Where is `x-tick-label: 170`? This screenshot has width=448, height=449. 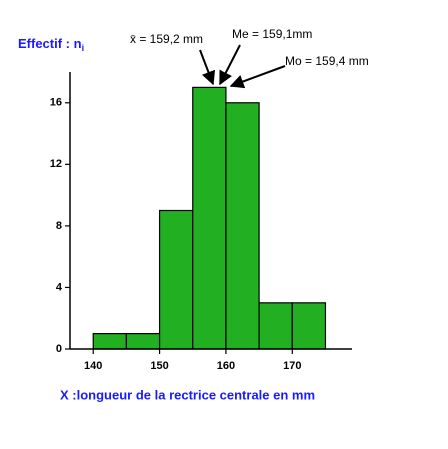
x-tick-label: 170 is located at coordinates (292, 366).